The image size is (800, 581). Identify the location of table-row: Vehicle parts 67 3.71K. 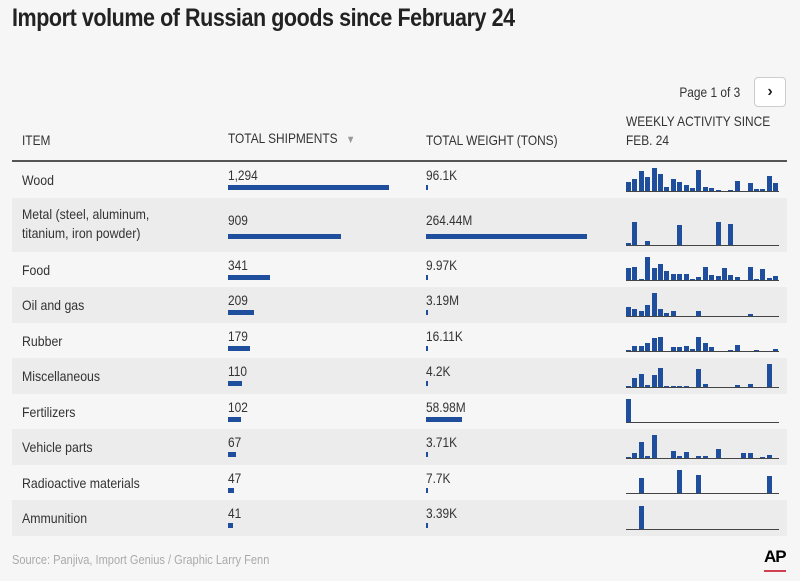
(399, 447).